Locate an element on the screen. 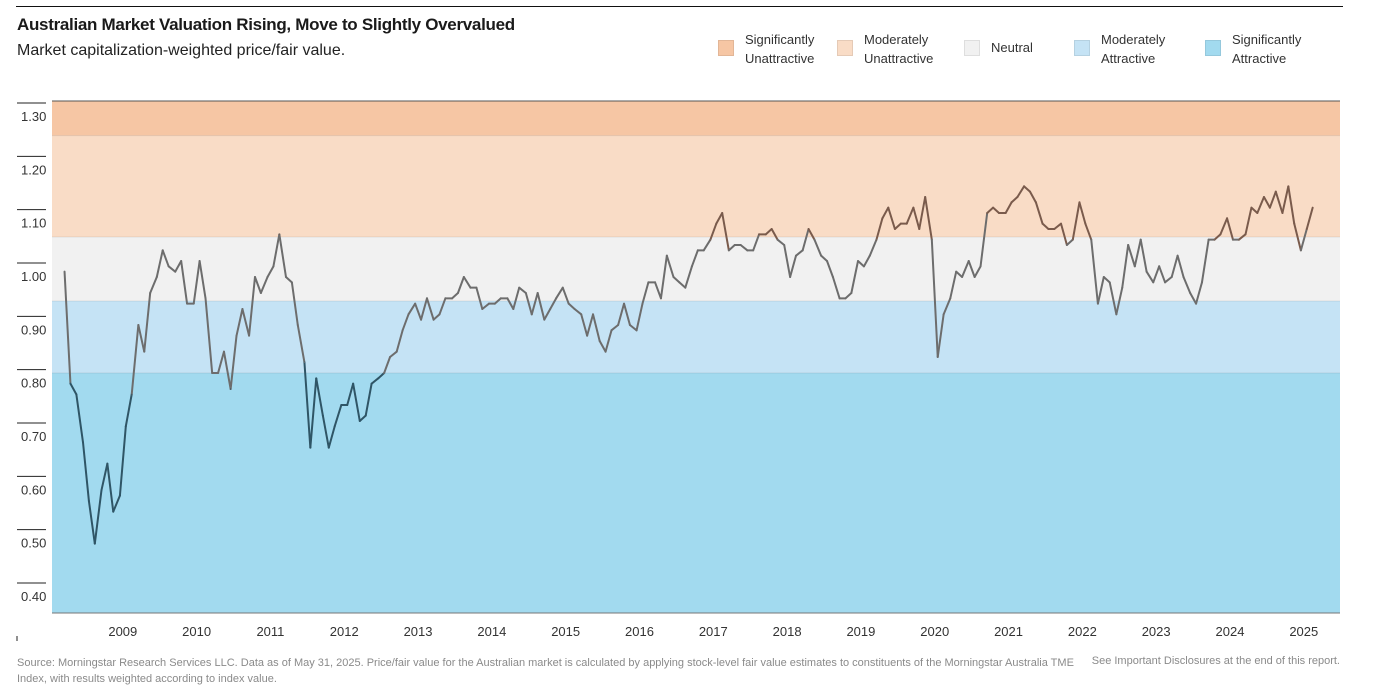 This screenshot has height=694, width=1374. legend-significantly-unattractive: Significantly Unattractive is located at coordinates (781, 49).